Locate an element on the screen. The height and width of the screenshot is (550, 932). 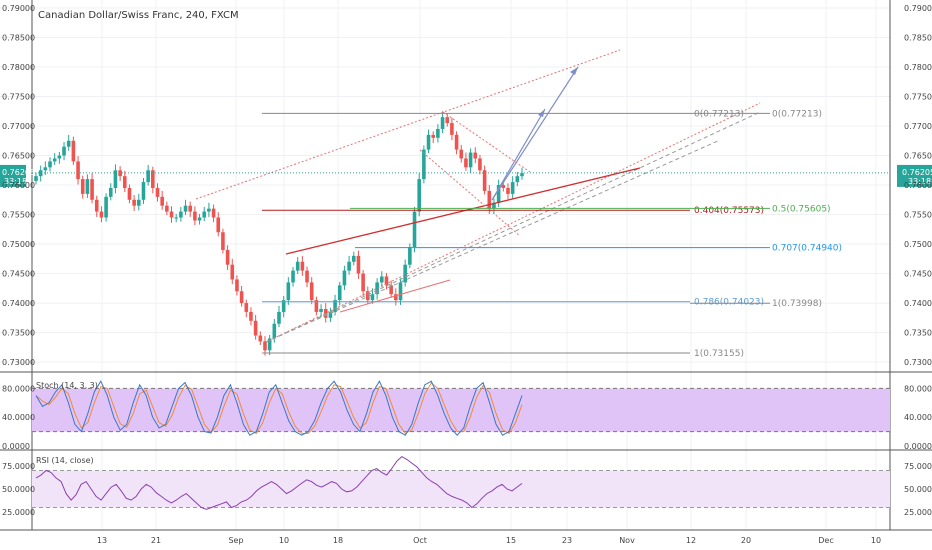
price-tick-left: 0.76500 is located at coordinates (18, 156).